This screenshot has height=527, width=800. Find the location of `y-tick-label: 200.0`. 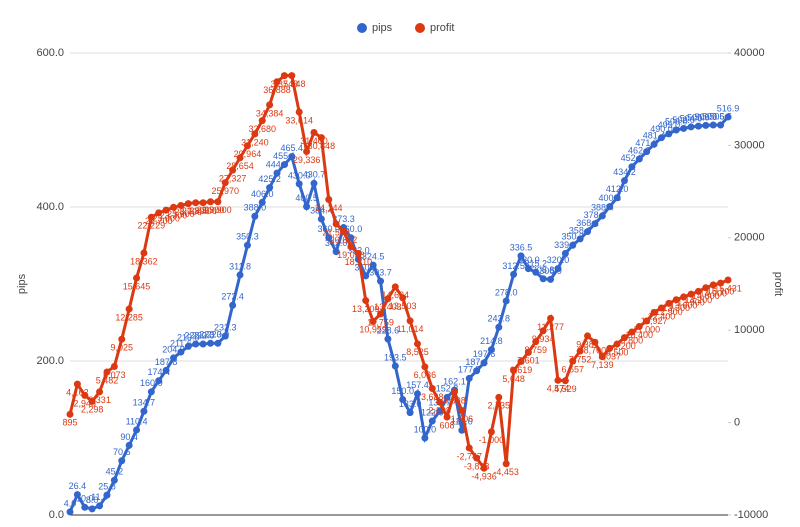

y-tick-label: 200.0 is located at coordinates (50, 361).